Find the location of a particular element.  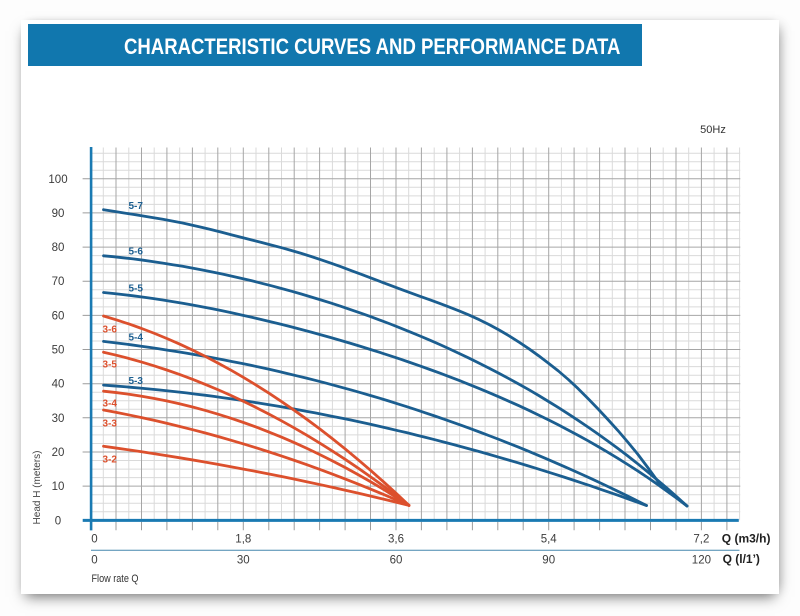

svg-text: 10 is located at coordinates (58, 487).